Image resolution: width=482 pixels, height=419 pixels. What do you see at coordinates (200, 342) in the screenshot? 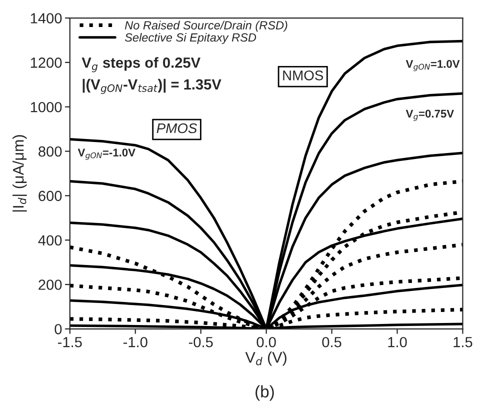
I see `x-tick-label: -0.5` at bounding box center [200, 342].